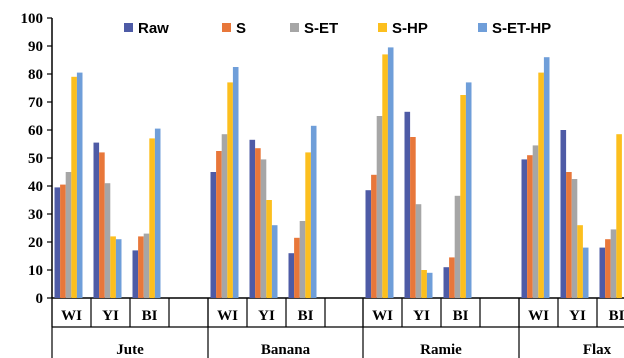  Describe the element at coordinates (286, 350) in the screenshot. I see `group-label: Banana` at that location.